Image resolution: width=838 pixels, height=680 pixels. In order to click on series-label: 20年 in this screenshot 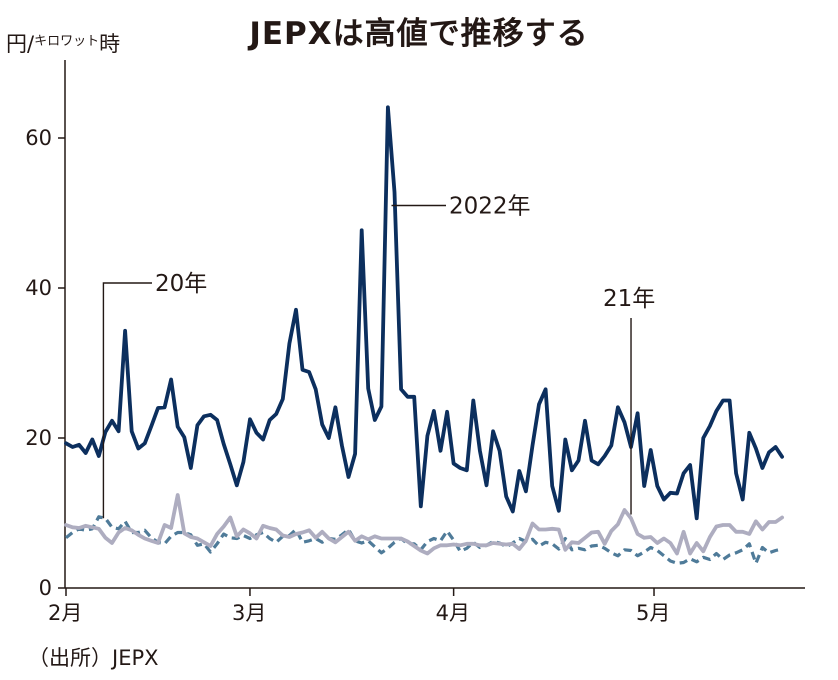, I will do `click(181, 284)`.